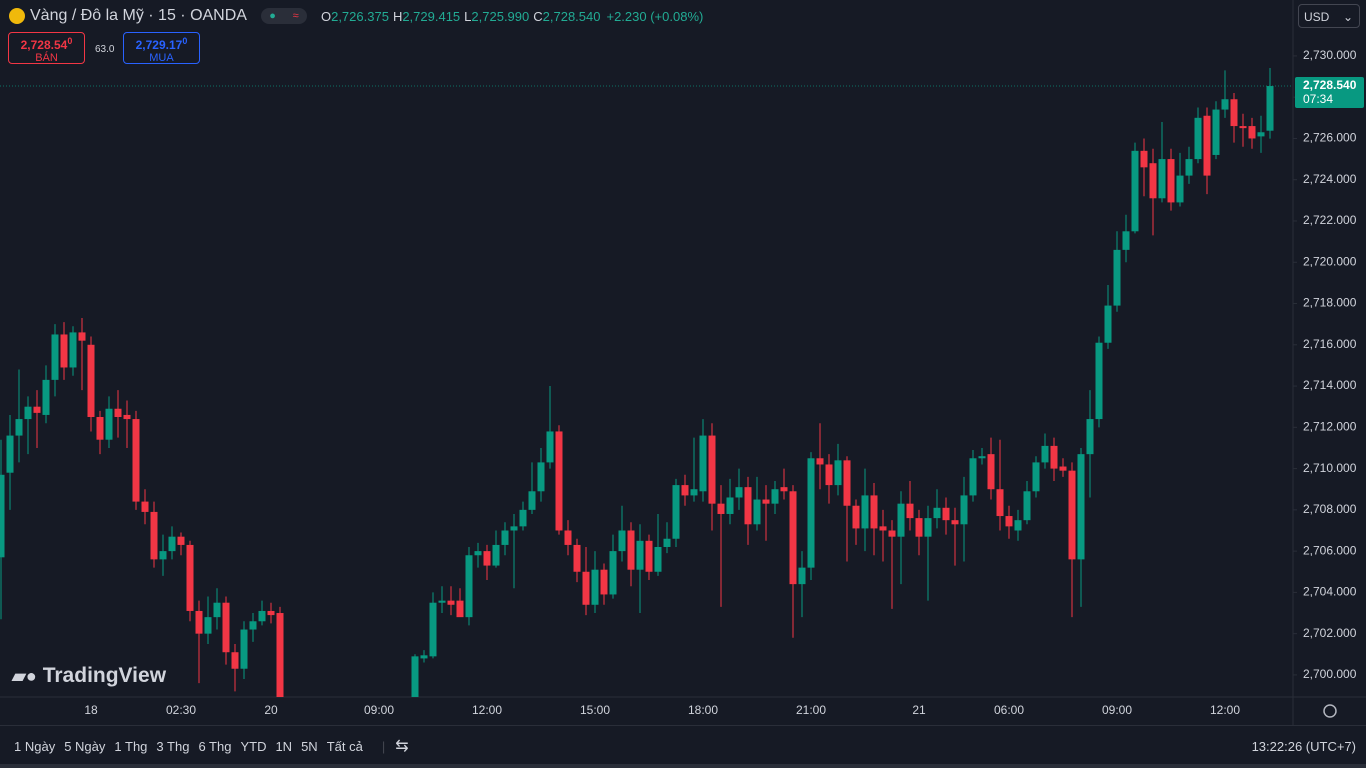  What do you see at coordinates (85, 746) in the screenshot?
I see `range-button: 5 Ngày` at bounding box center [85, 746].